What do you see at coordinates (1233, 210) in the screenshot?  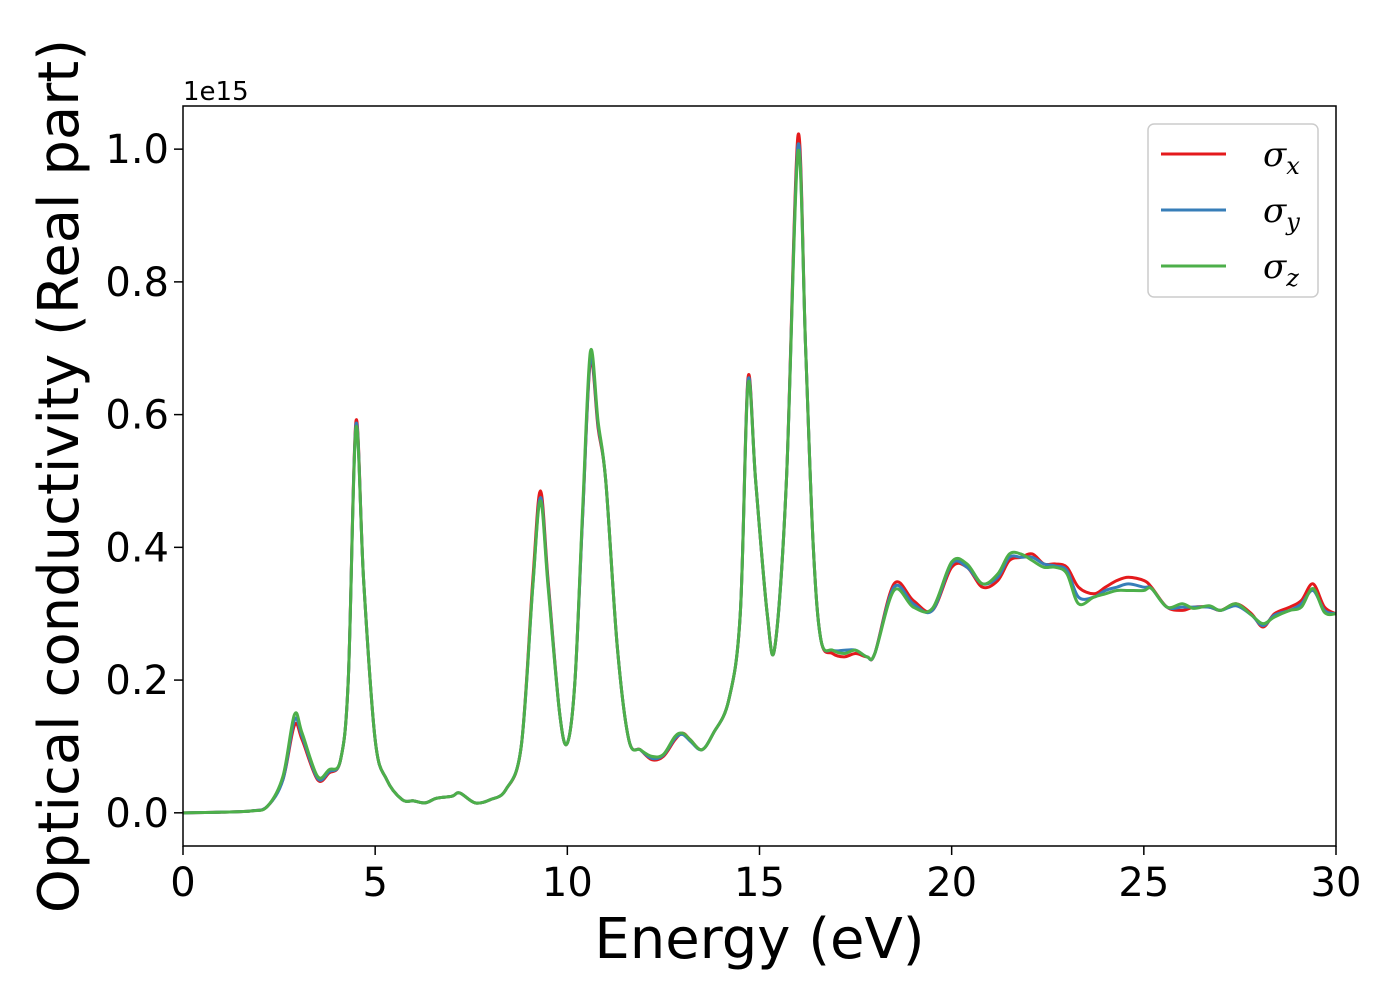 I see `legend-box` at bounding box center [1233, 210].